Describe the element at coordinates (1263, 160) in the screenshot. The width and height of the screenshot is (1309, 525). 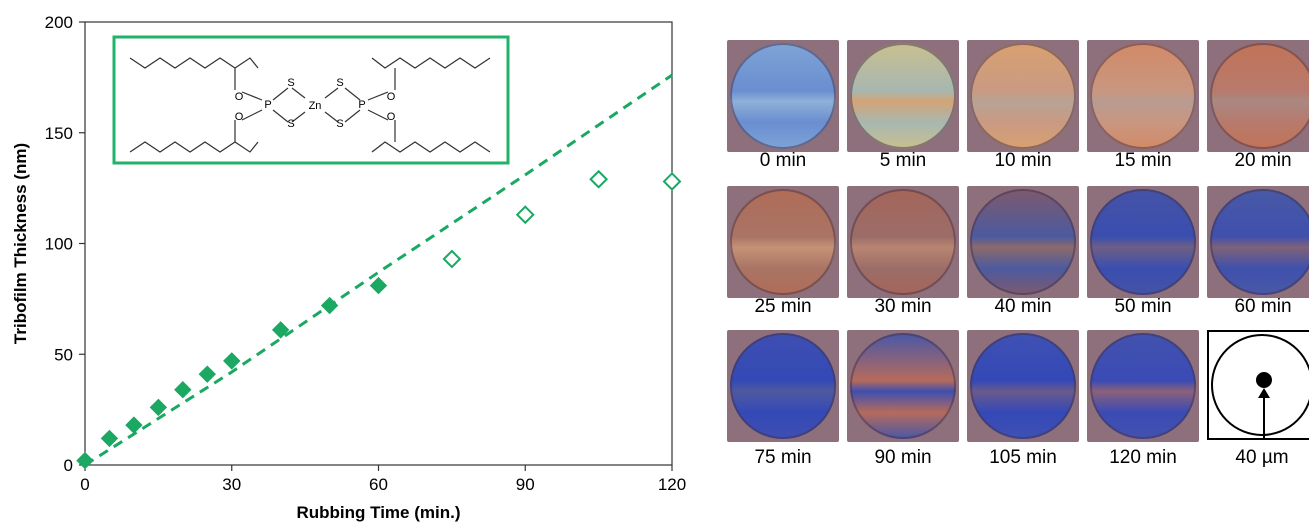
I see `wear-scar-time-label: 20 min` at that location.